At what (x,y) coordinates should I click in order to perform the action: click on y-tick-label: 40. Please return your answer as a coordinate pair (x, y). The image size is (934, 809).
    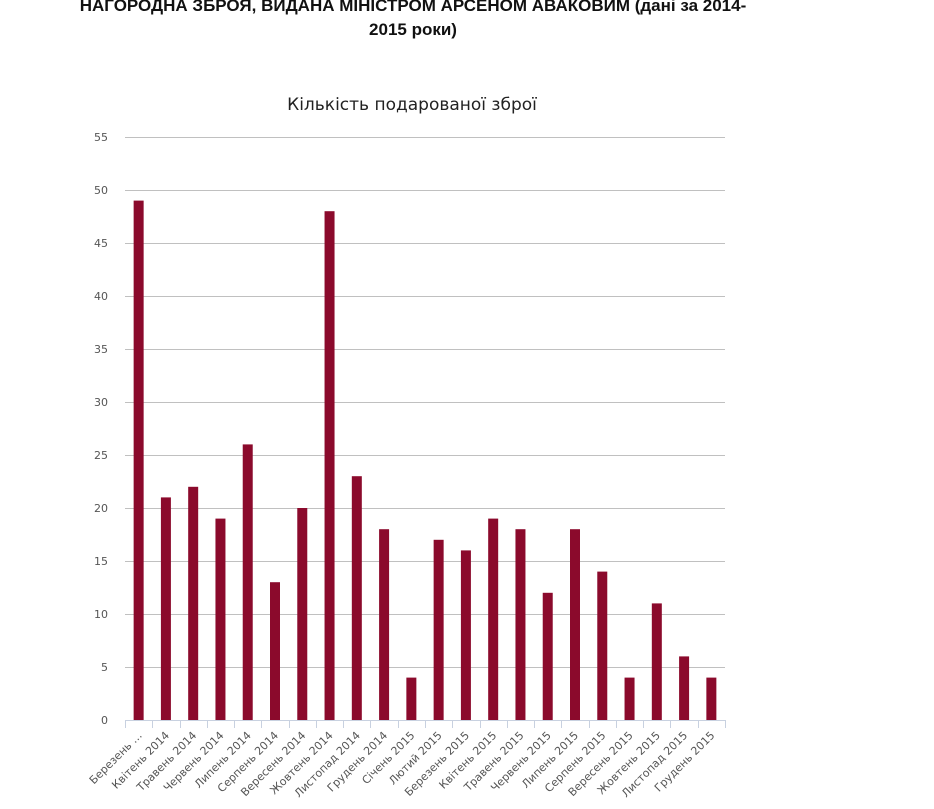
    Looking at the image, I should click on (101, 296).